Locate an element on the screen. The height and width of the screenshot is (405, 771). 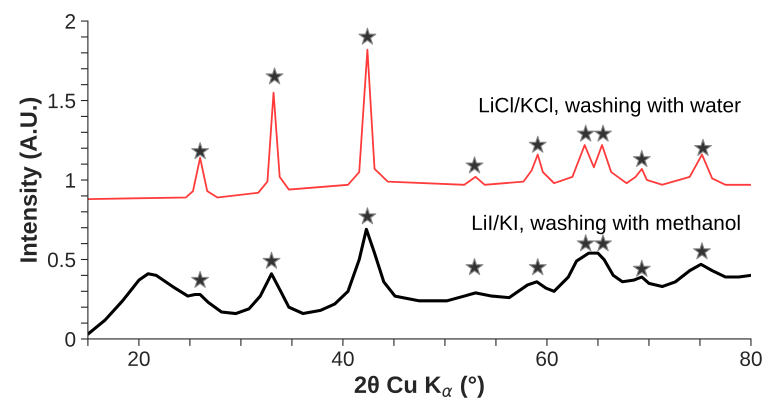
y-tick-label: 1 is located at coordinates (71, 180).